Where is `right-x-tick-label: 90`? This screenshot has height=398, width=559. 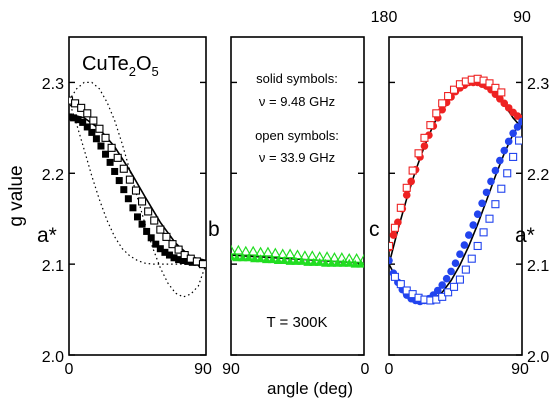
right-x-tick-label: 90 is located at coordinates (520, 369).